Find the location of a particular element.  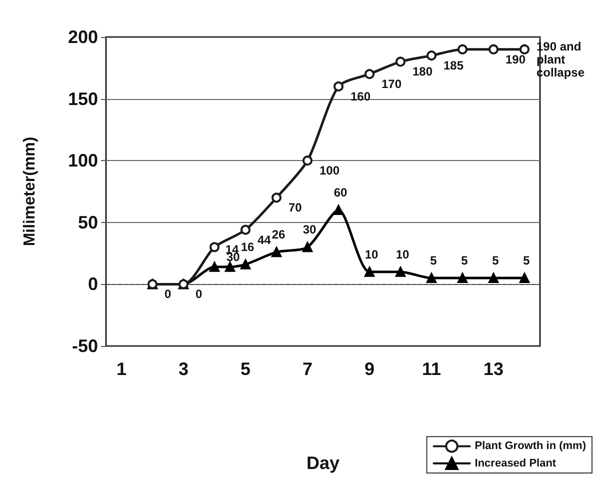

data-label: 30 is located at coordinates (309, 229).